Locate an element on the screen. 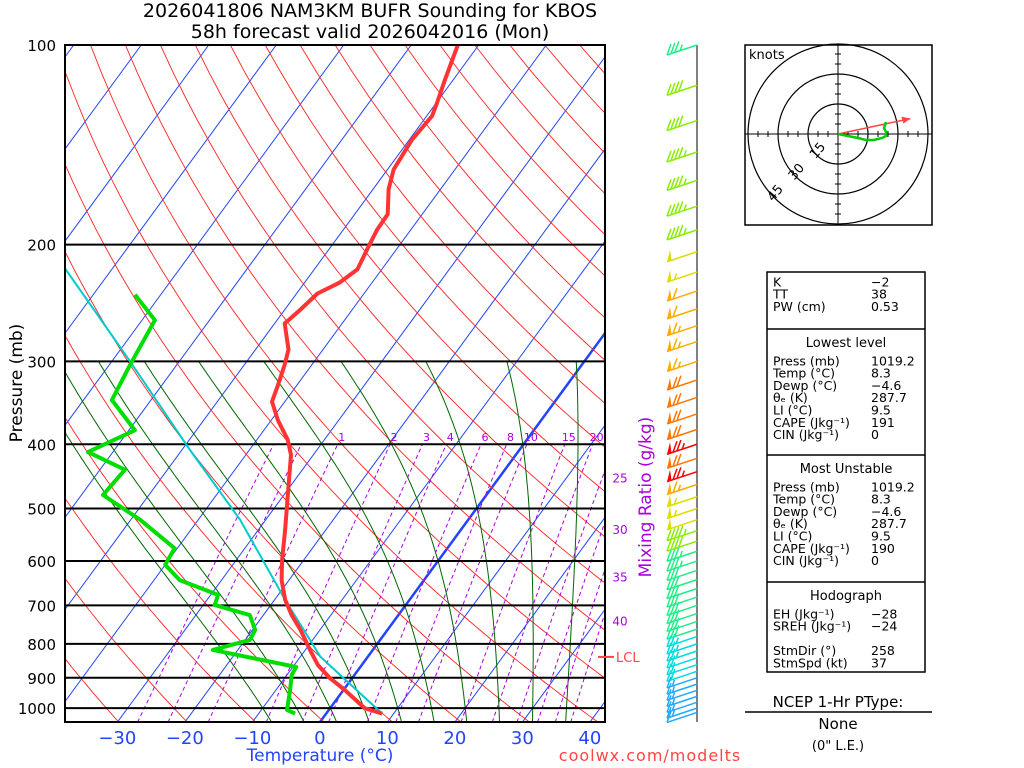 The width and height of the screenshot is (1024, 768). mixing-ratio-label: 10 is located at coordinates (531, 437).